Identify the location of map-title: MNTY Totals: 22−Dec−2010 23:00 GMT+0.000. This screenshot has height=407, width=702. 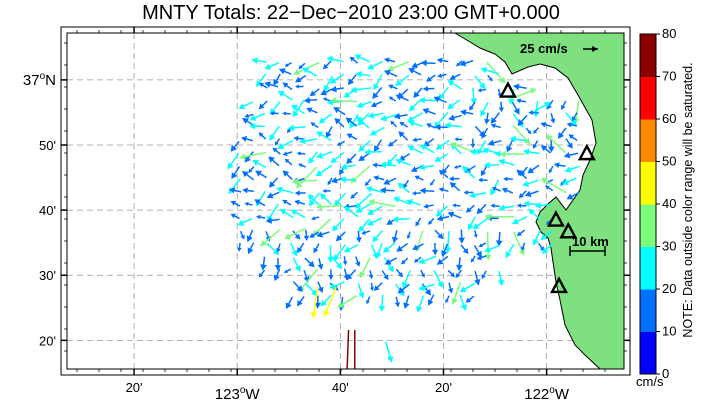
(351, 13).